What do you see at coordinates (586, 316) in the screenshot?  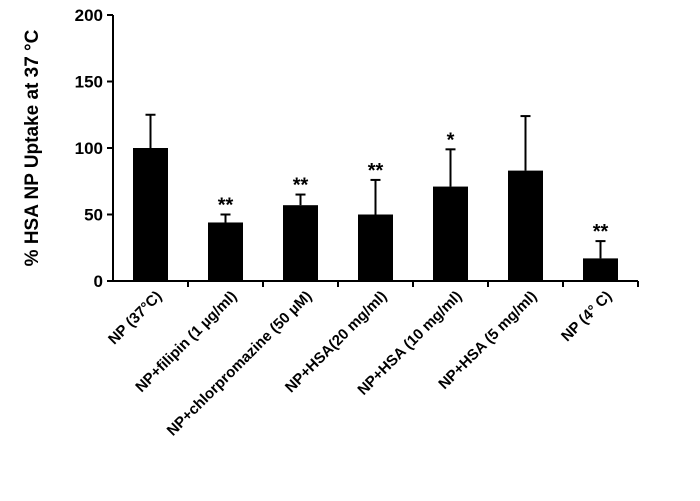 I see `category-label: NP (4° C)` at bounding box center [586, 316].